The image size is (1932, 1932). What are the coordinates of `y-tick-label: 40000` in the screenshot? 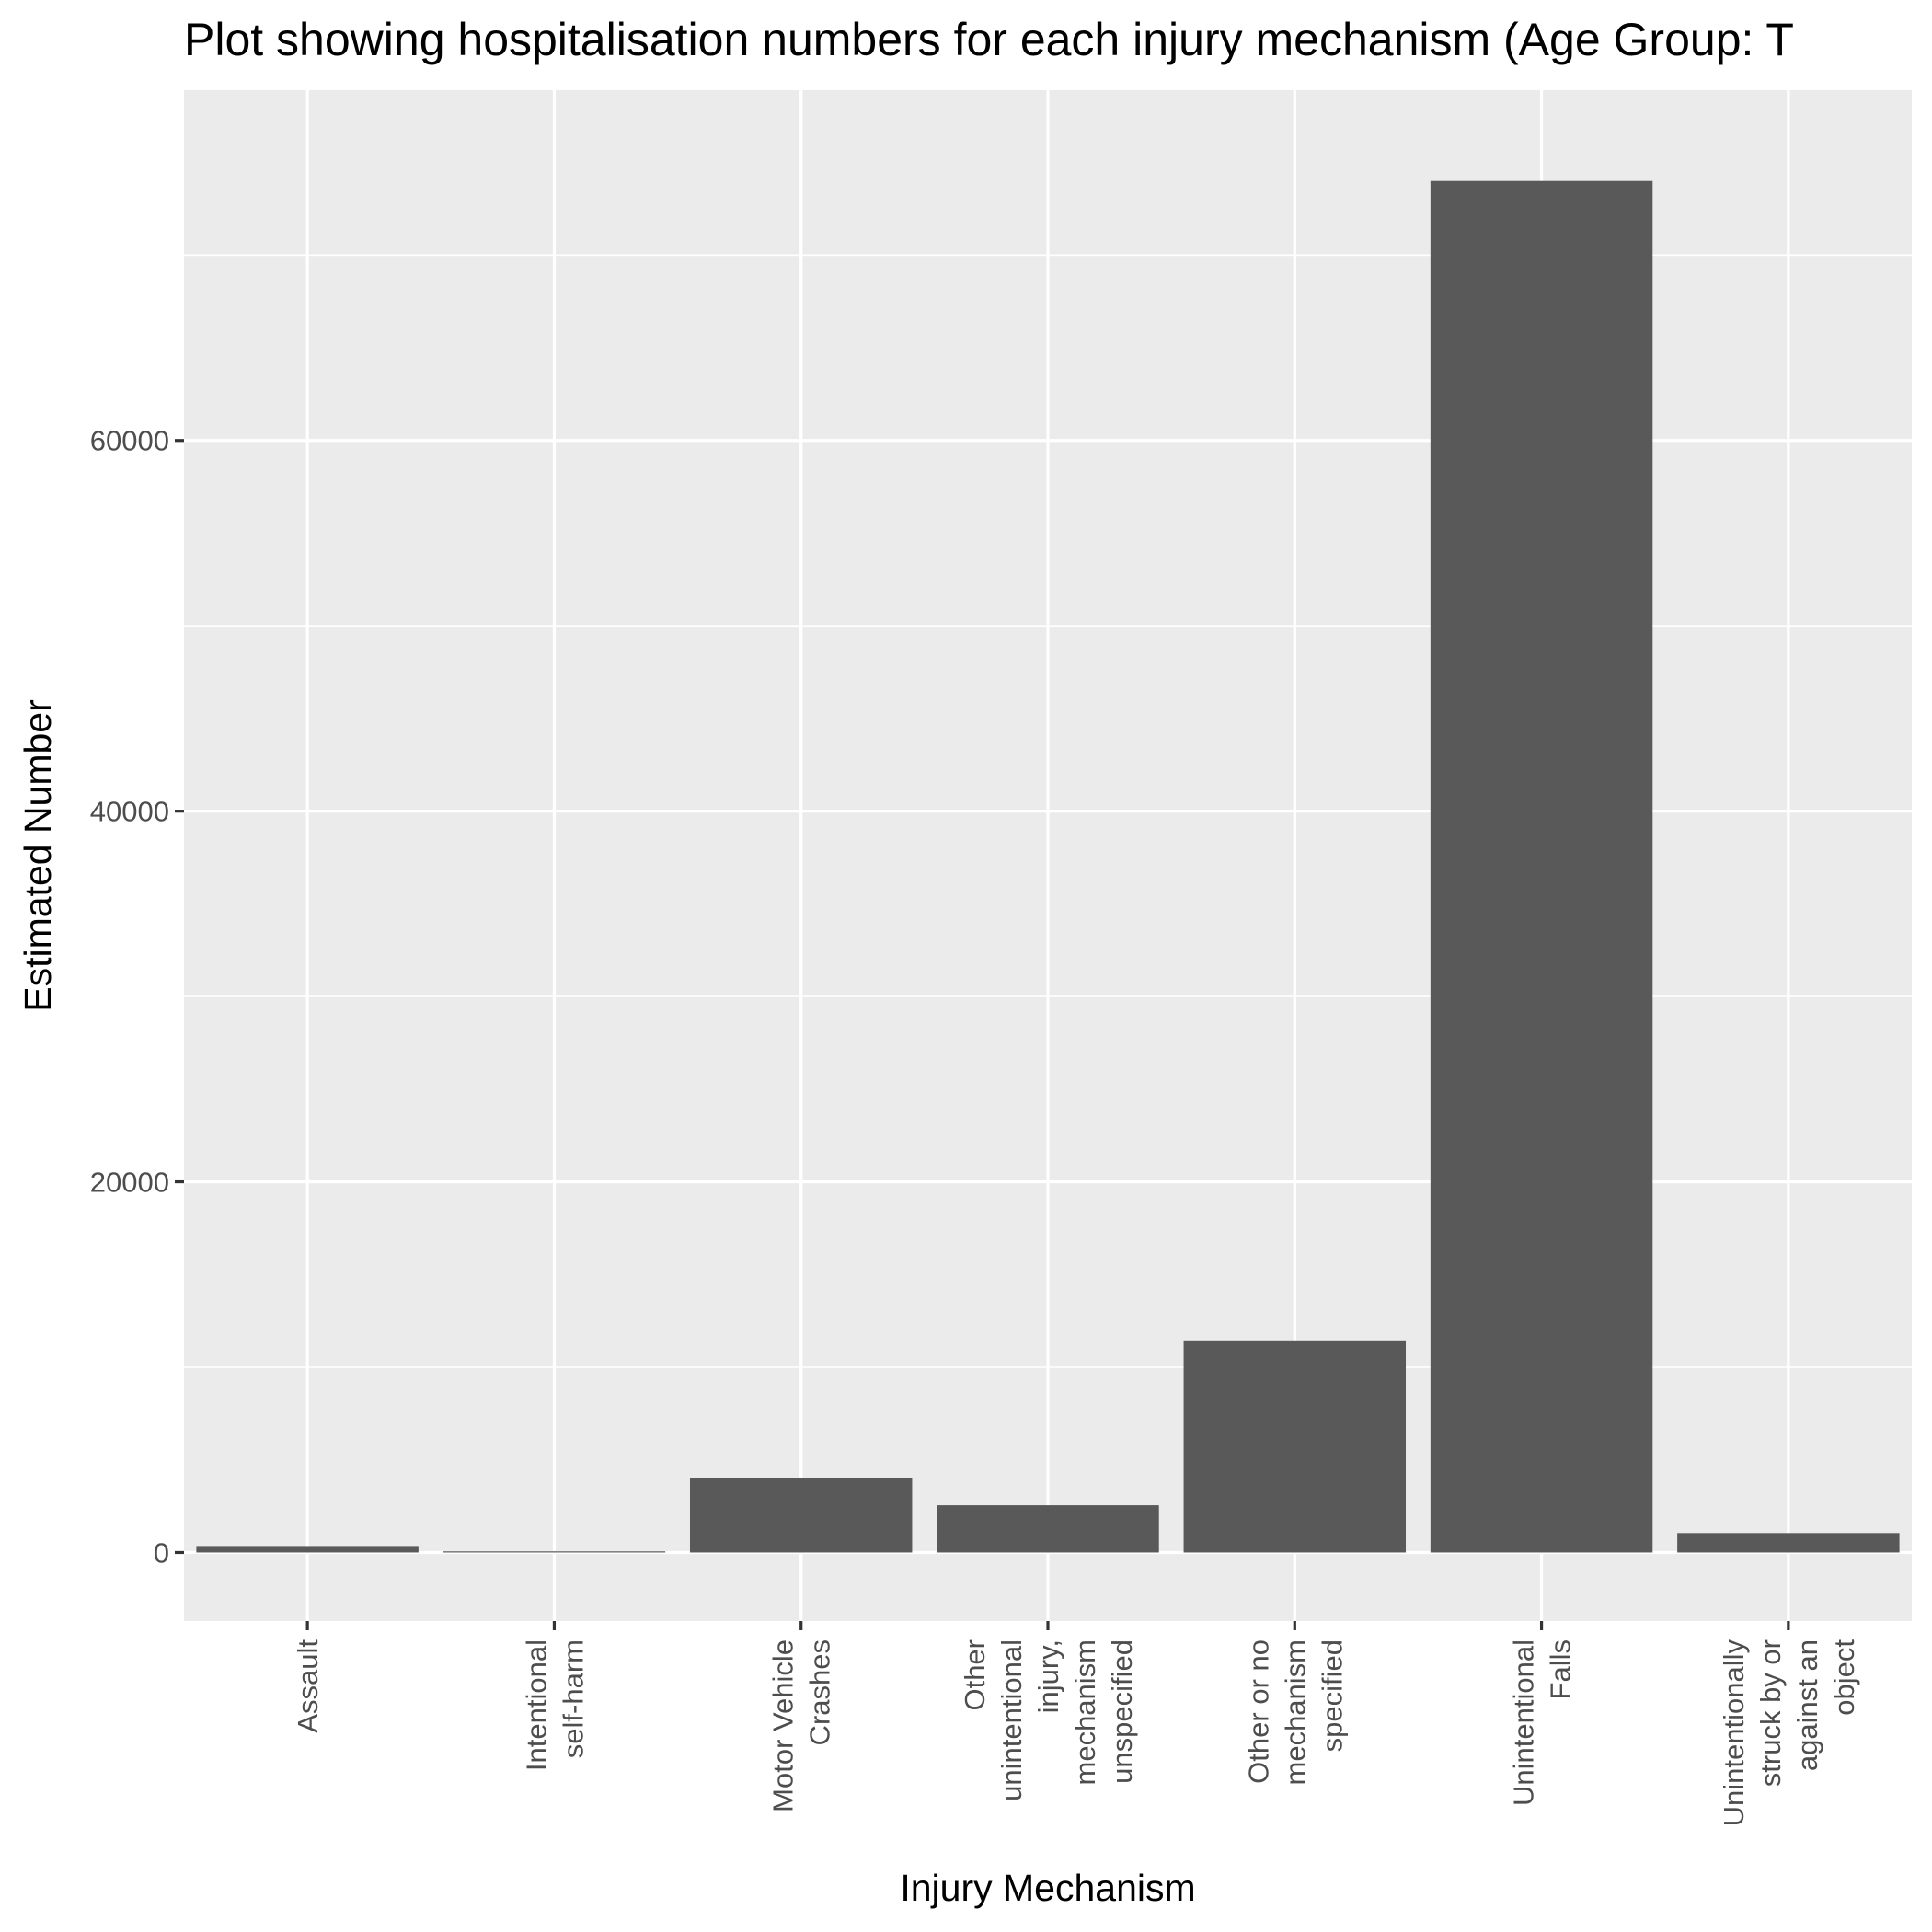 It's located at (129, 812).